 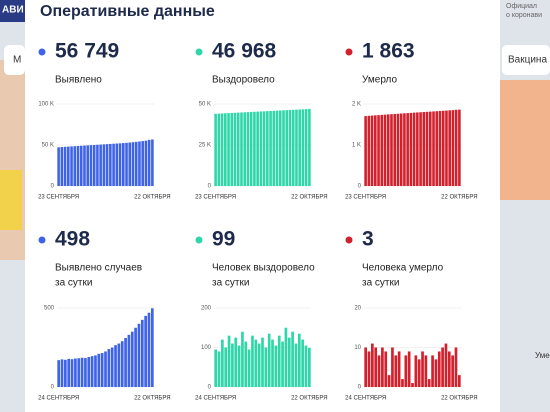 What do you see at coordinates (73, 283) in the screenshot?
I see `metric-label: за сутки` at bounding box center [73, 283].